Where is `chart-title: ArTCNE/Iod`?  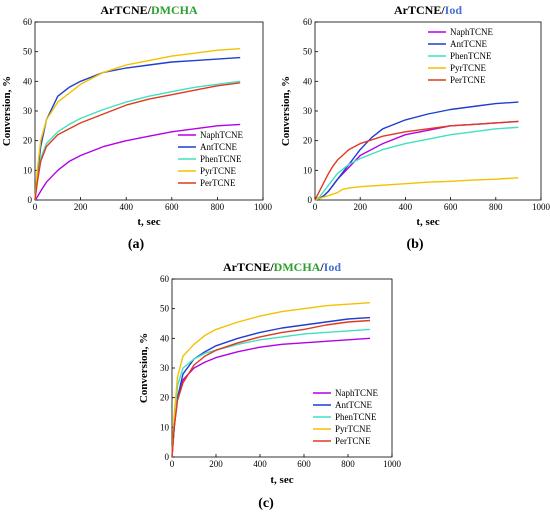
chart-title: ArTCNE/Iod is located at coordinates (428, 10).